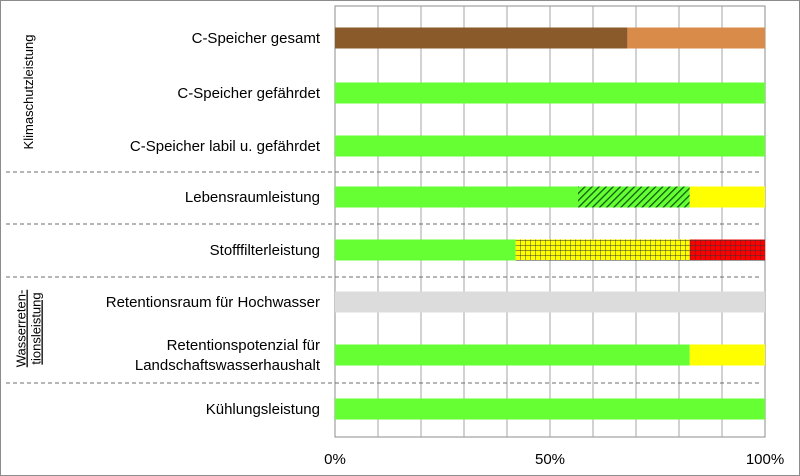 Image resolution: width=800 pixels, height=476 pixels. I want to click on x-tick-label: 100%, so click(765, 459).